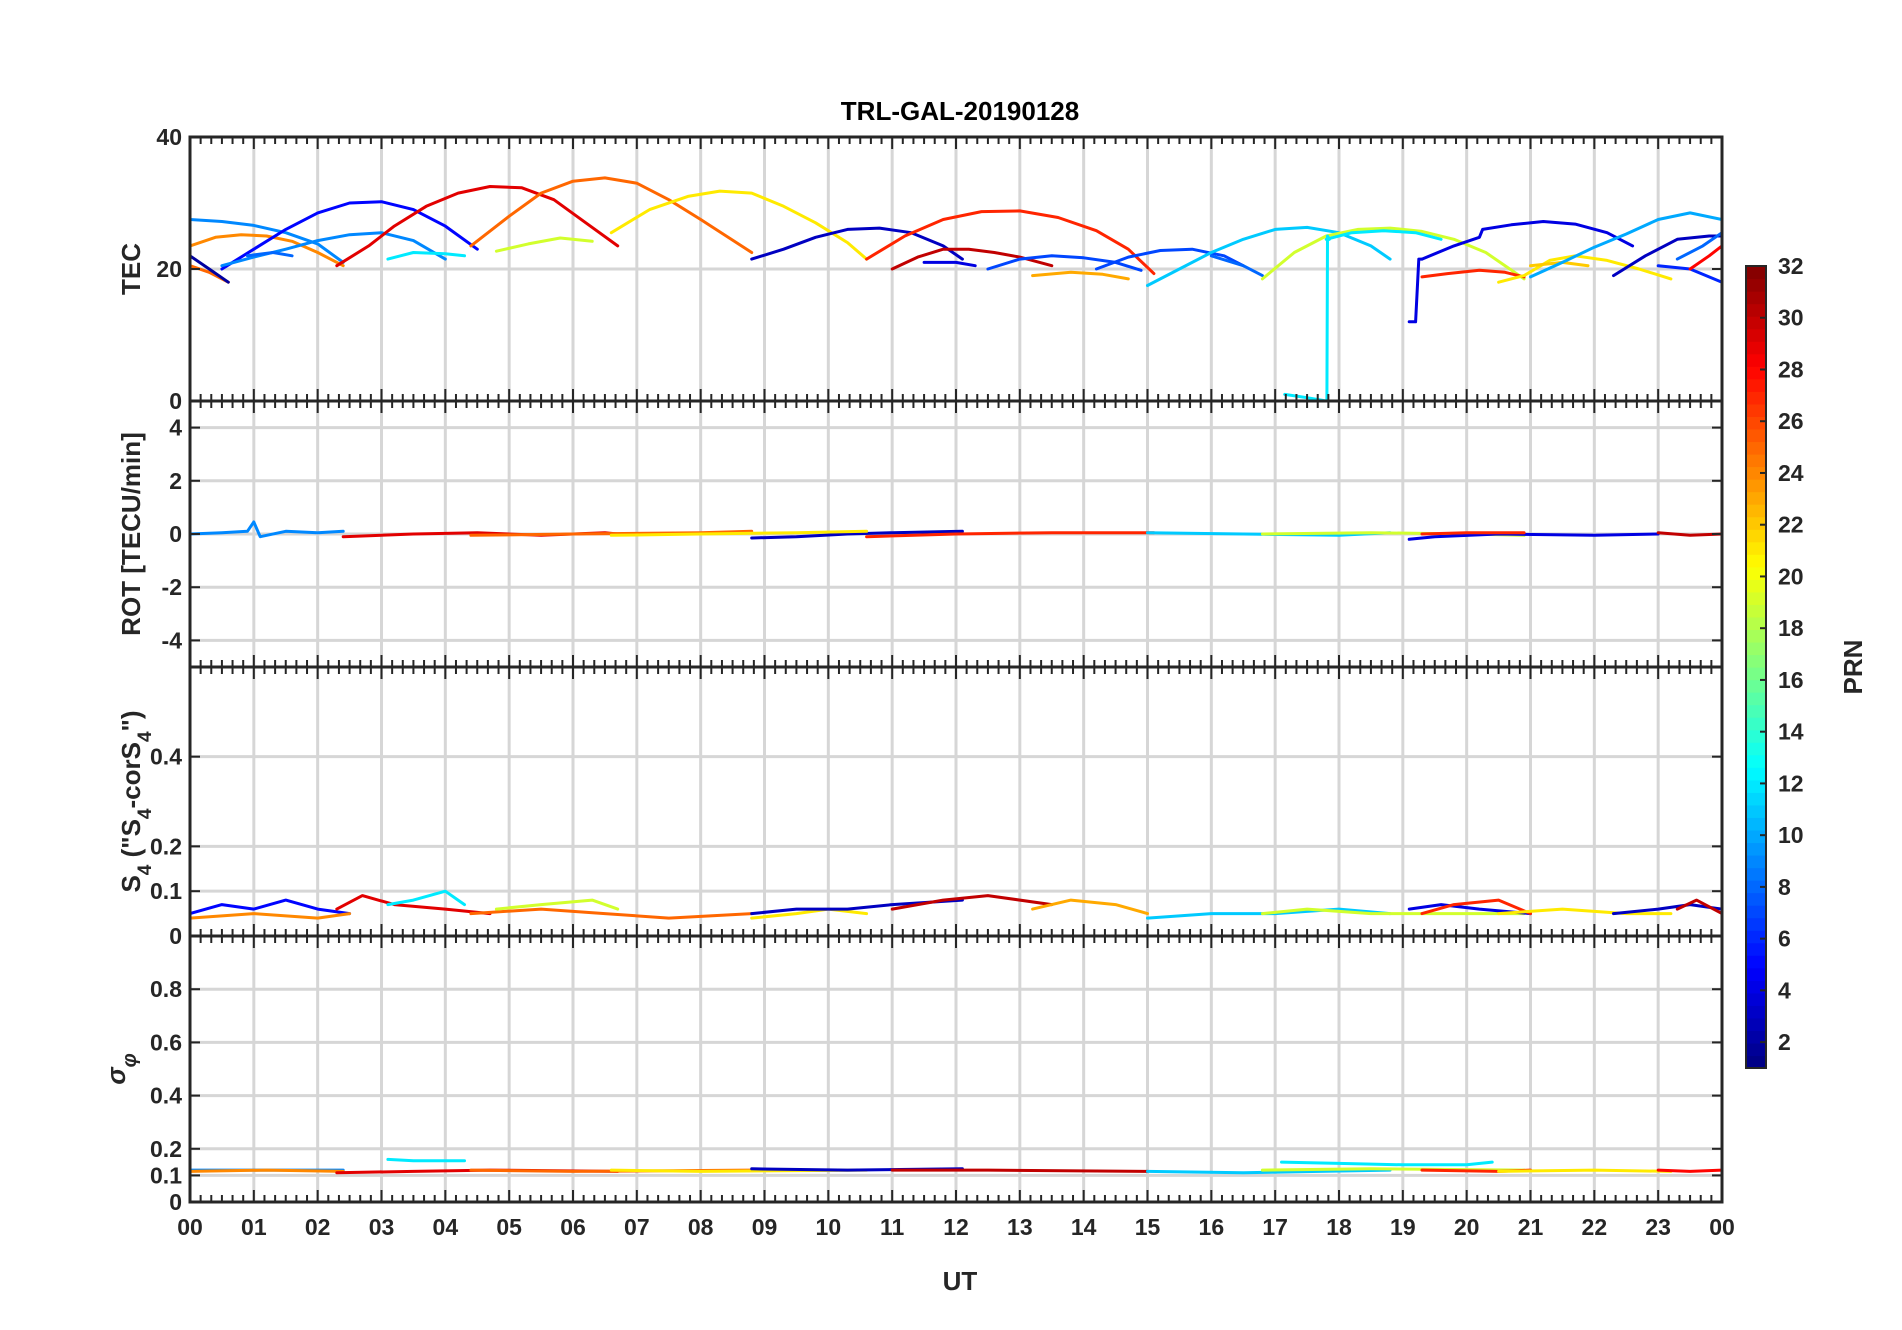 The width and height of the screenshot is (1902, 1330). Describe the element at coordinates (172, 640) in the screenshot. I see `y-tick-label: -4` at that location.